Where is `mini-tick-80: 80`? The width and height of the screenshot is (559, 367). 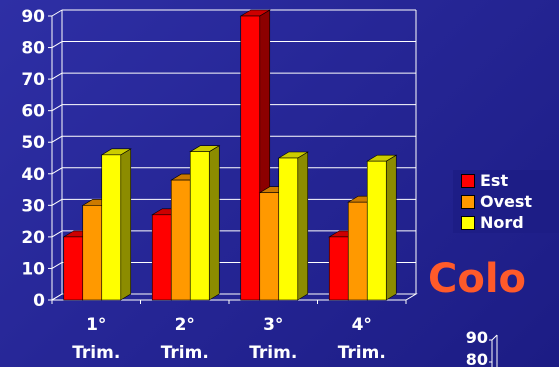 mini-tick-80: 80 is located at coordinates (477, 358).